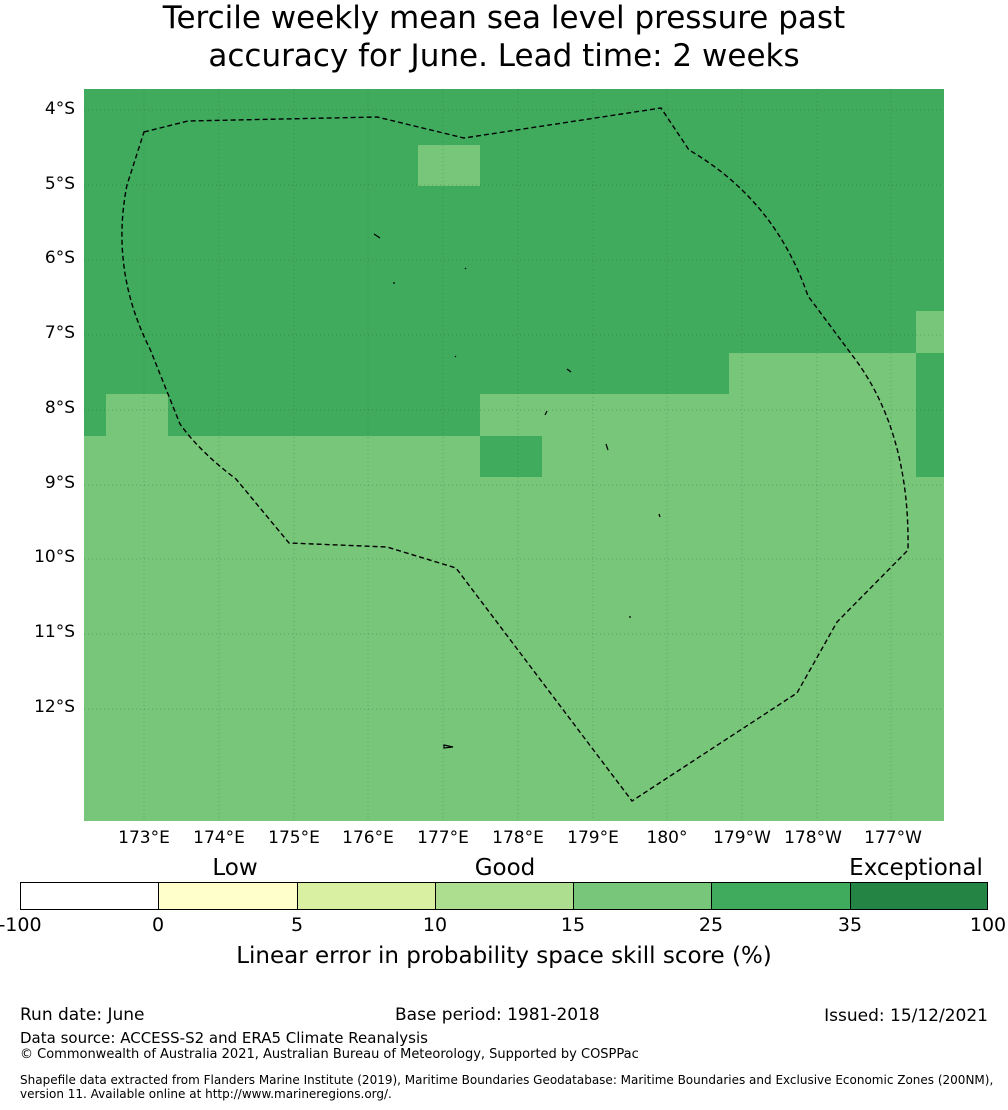 The image size is (1008, 1110). I want to click on latitude-label: 9°S, so click(59, 483).